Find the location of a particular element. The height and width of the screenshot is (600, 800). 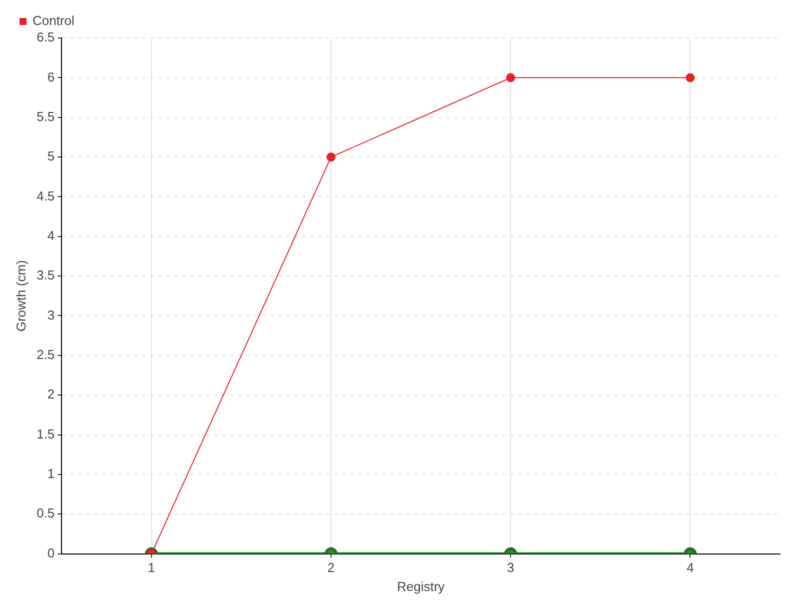

y-tick-label: 3.5 is located at coordinates (45, 275).